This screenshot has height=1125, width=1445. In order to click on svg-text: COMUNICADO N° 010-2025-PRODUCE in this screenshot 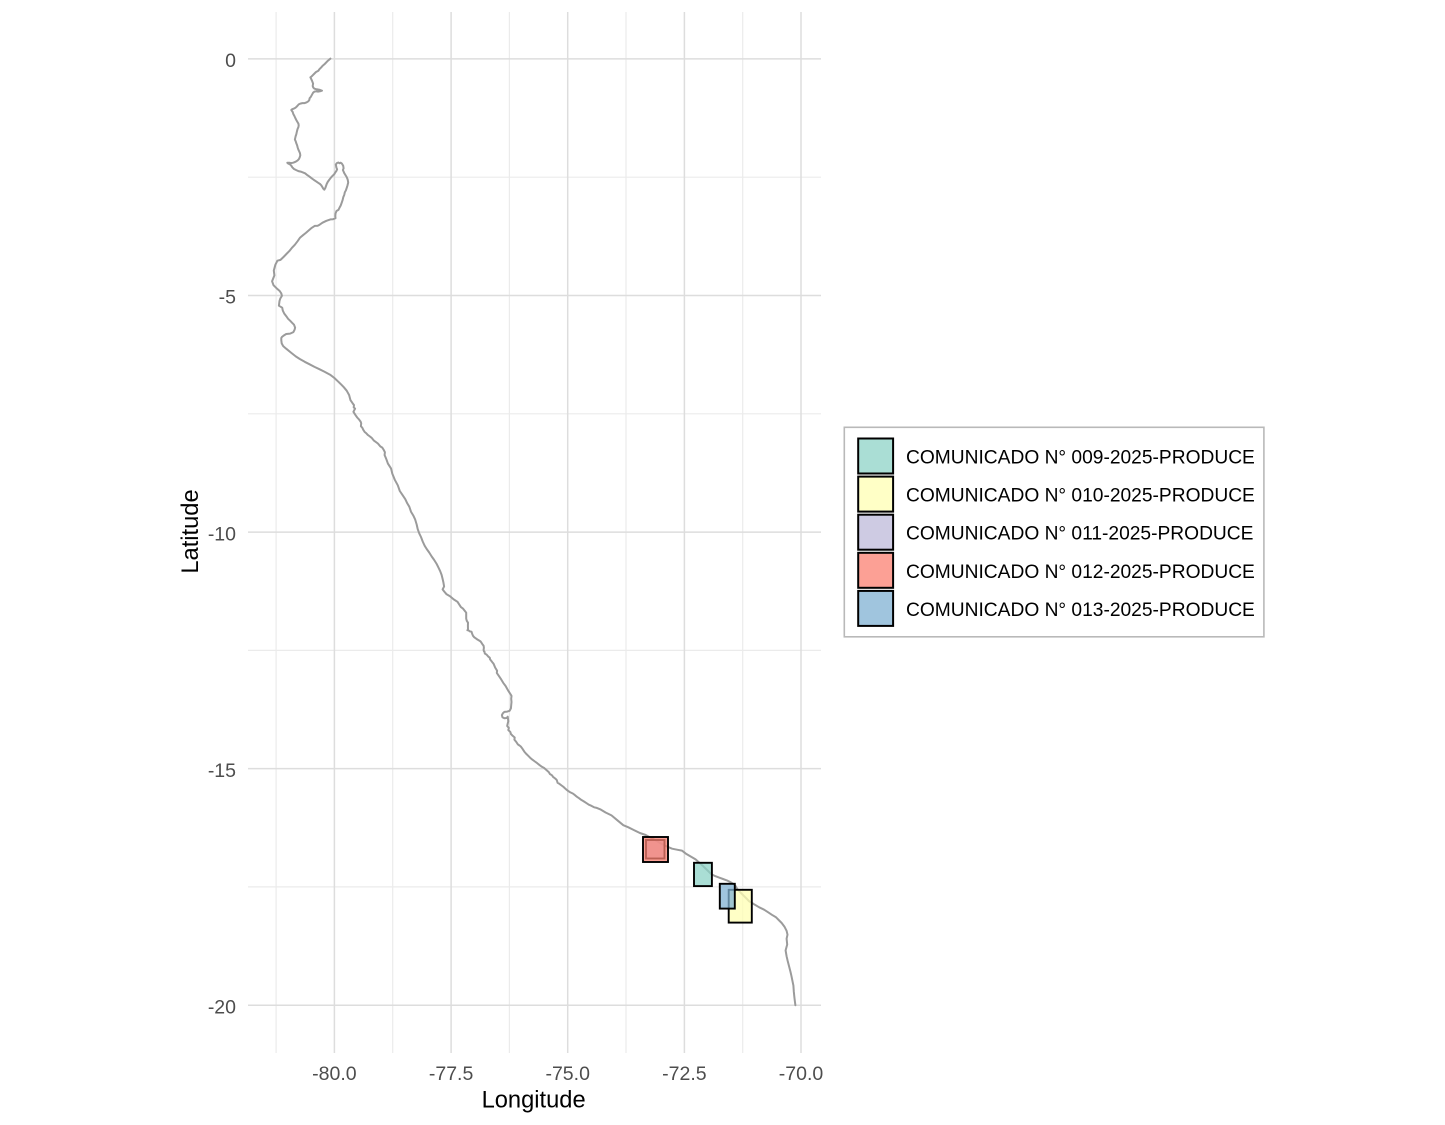, I will do `click(1080, 496)`.